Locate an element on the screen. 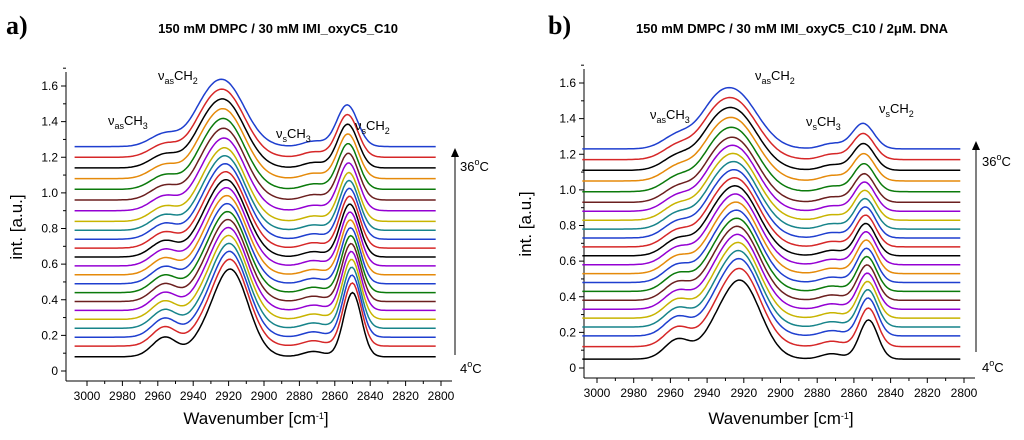  panel-b-xlabel: Wavenumber [cm-1] is located at coordinates (780, 418).